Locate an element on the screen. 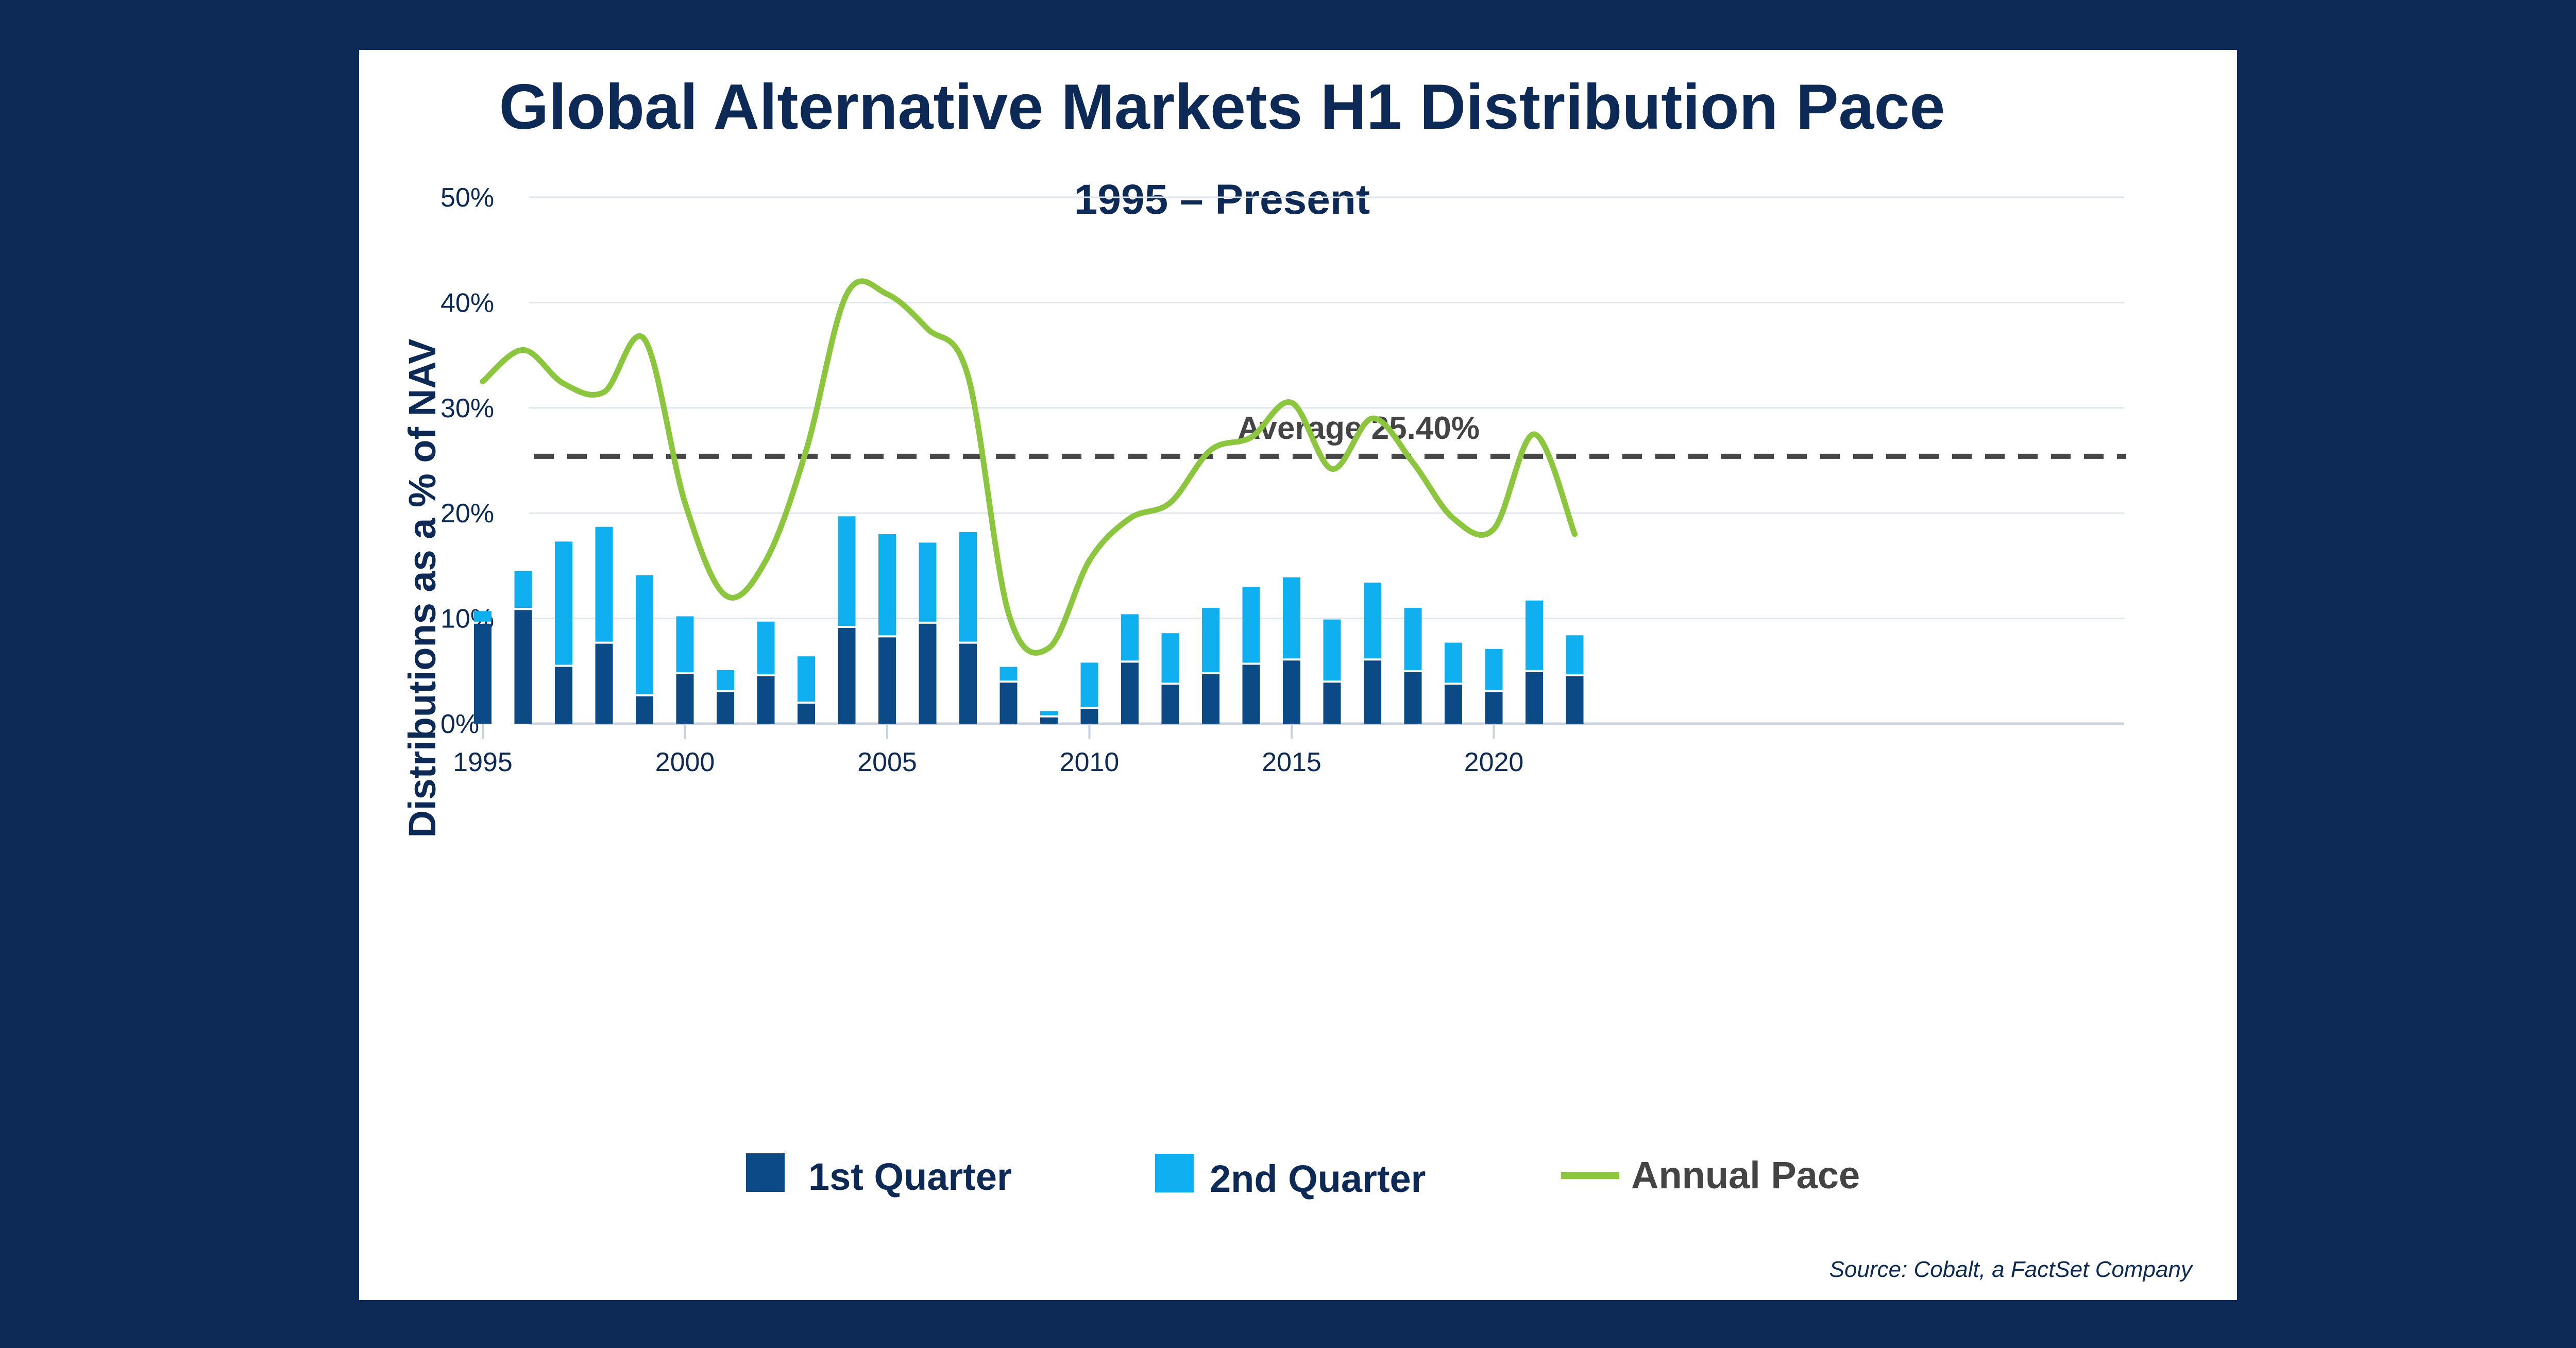 This screenshot has width=2576, height=1348. x-tick-label: 2010 is located at coordinates (1090, 762).